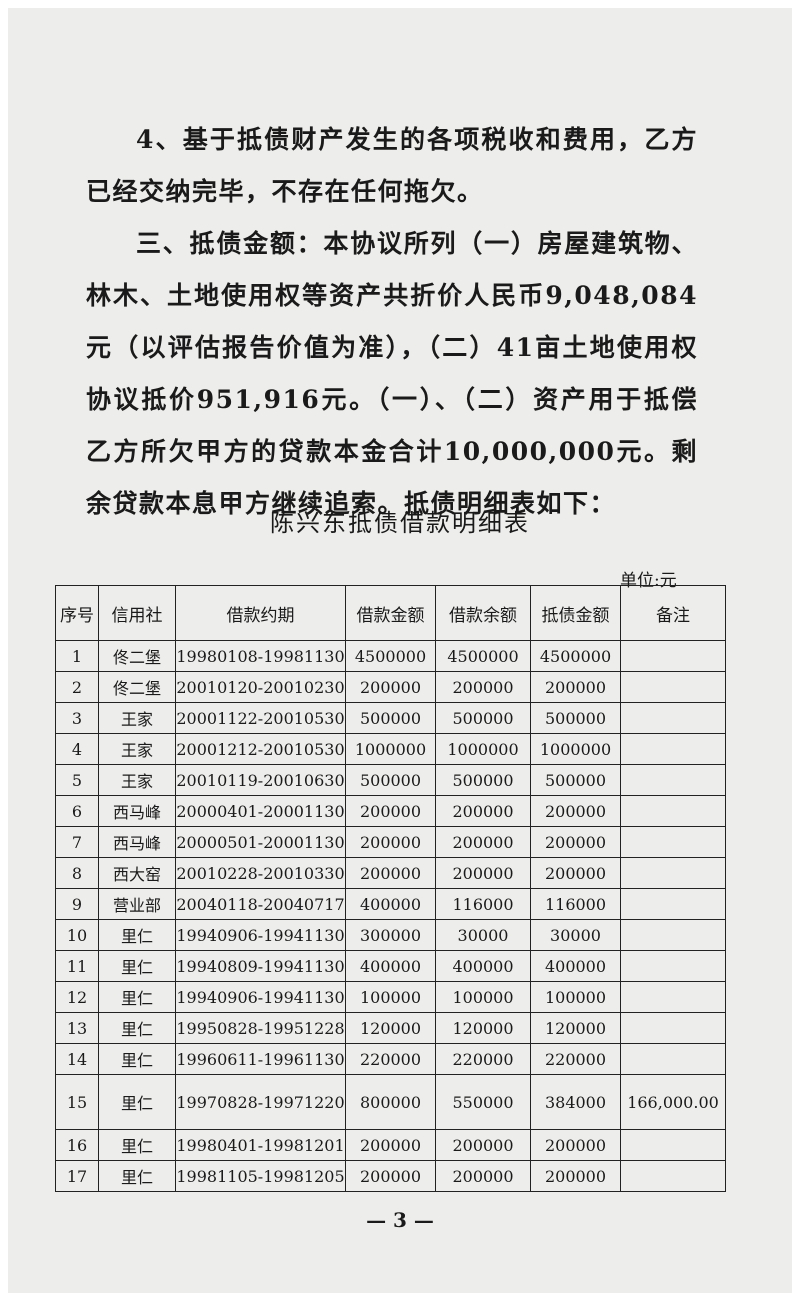  Describe the element at coordinates (77, 1102) in the screenshot. I see `table-cell: 15` at that location.